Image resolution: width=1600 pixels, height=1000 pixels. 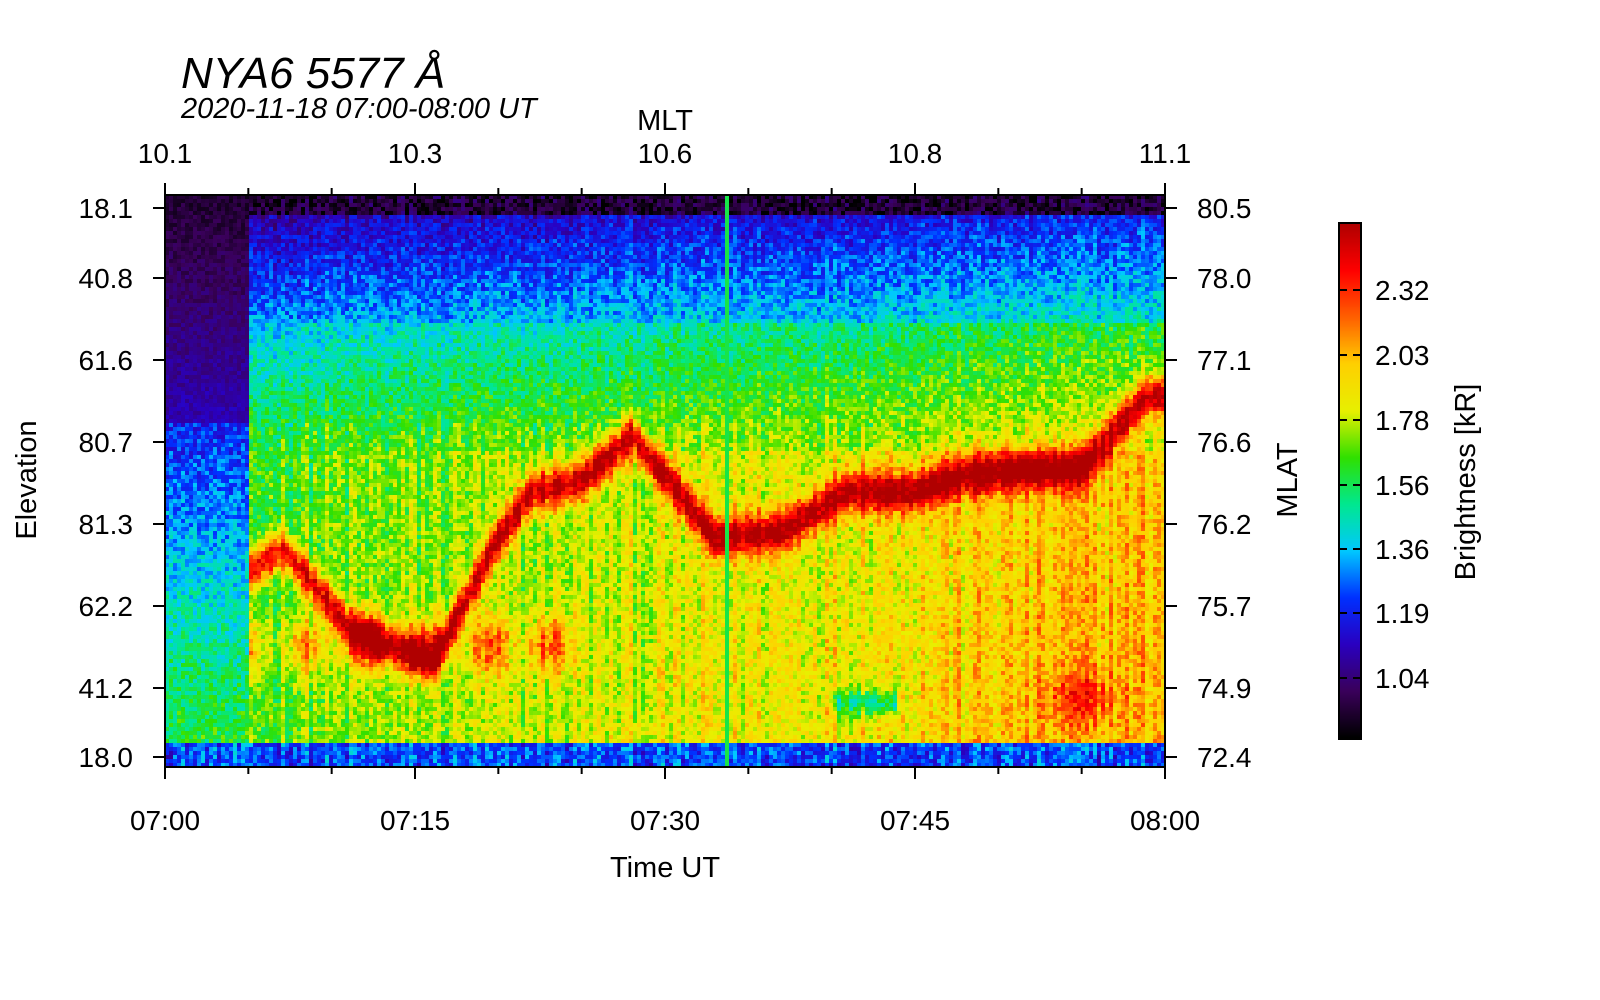 I want to click on right-tick-label: 78.0, so click(x=1224, y=278).